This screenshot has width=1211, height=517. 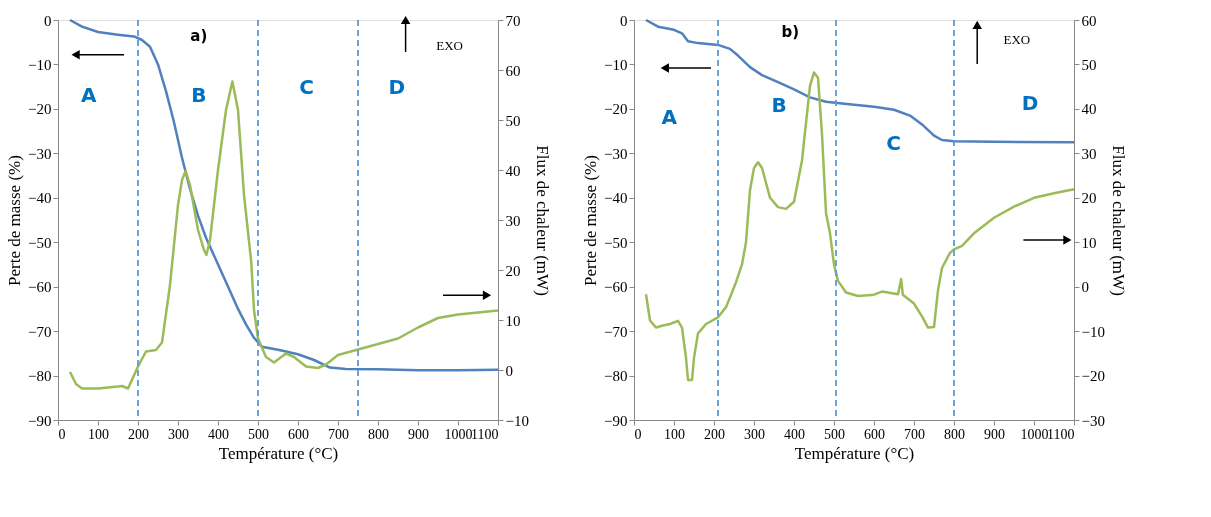 What do you see at coordinates (199, 36) in the screenshot?
I see `annotation: a)` at bounding box center [199, 36].